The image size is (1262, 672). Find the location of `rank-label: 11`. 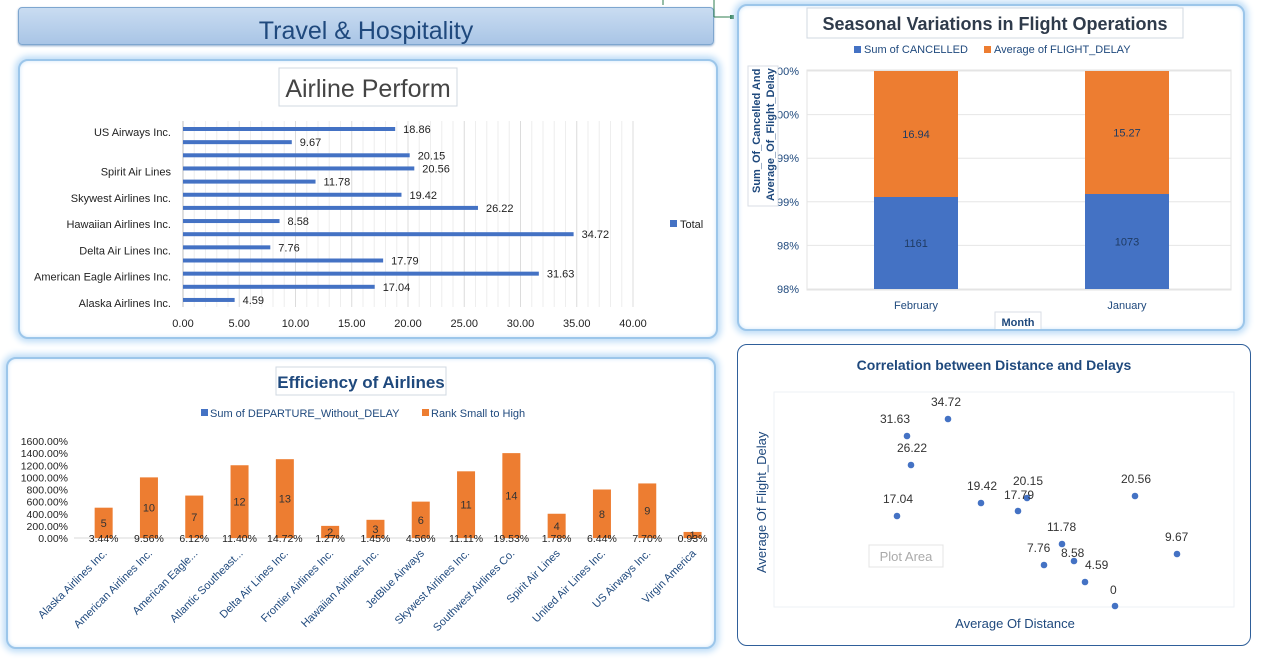

rank-label: 11 is located at coordinates (465, 506).